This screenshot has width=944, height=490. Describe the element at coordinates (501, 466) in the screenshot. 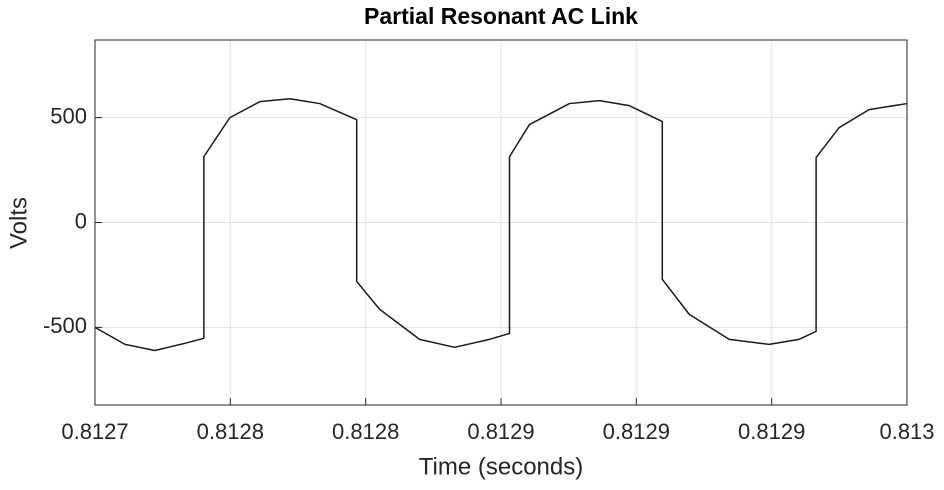

I see `x-axis-label: Time (seconds)` at that location.